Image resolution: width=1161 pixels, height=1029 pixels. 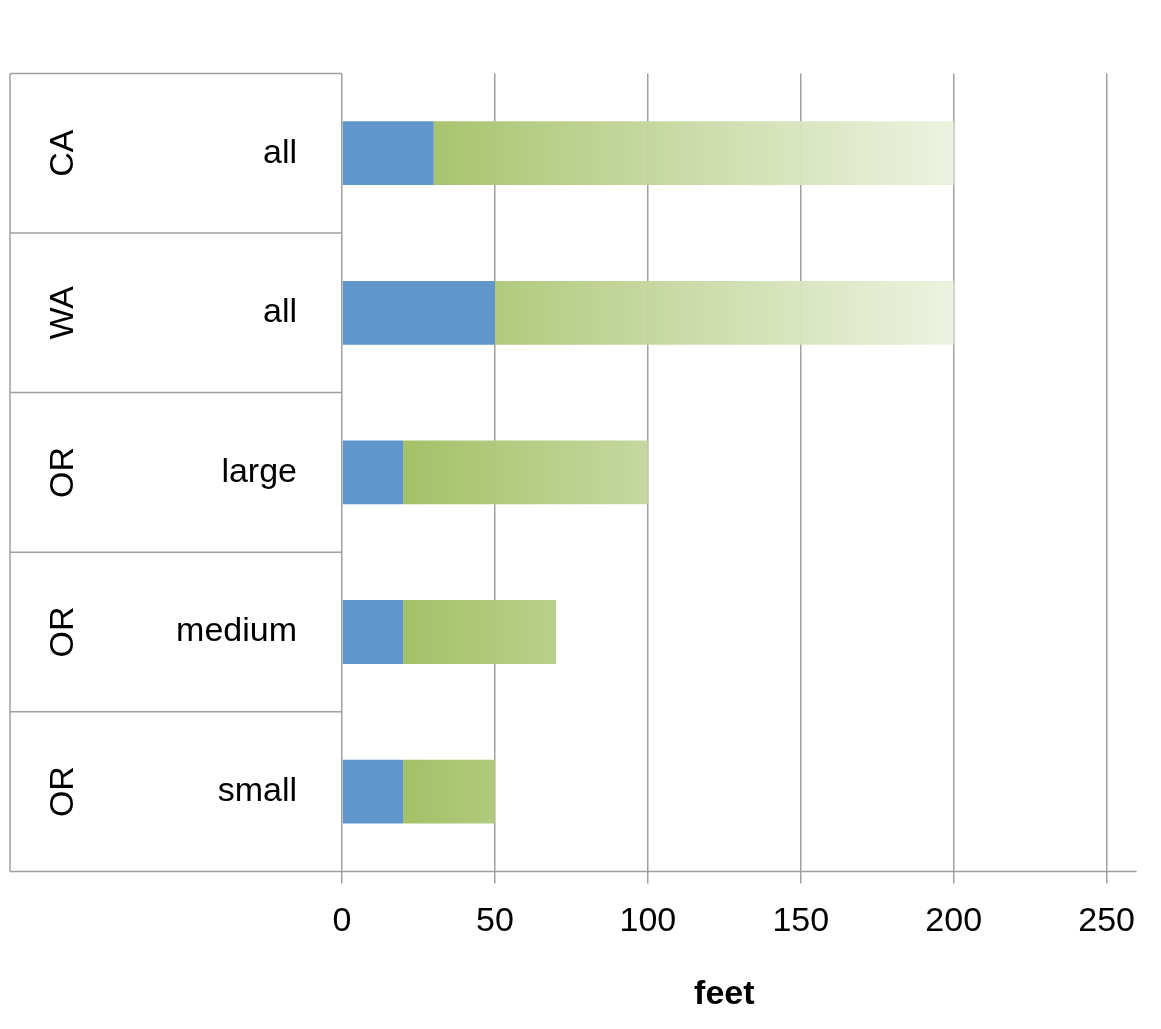 What do you see at coordinates (342, 919) in the screenshot?
I see `x-tick-label: 0` at bounding box center [342, 919].